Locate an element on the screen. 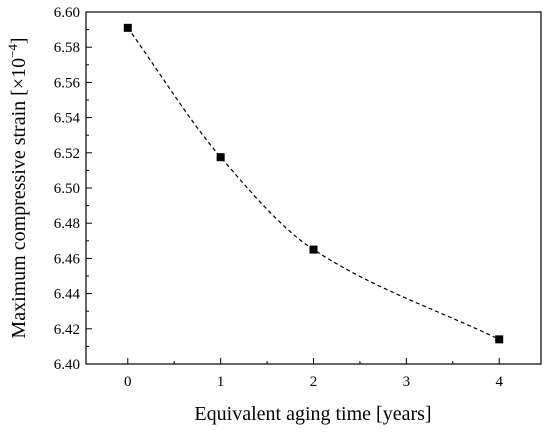 Image resolution: width=550 pixels, height=436 pixels. y-tick-label-6: 6.52 is located at coordinates (67, 154).